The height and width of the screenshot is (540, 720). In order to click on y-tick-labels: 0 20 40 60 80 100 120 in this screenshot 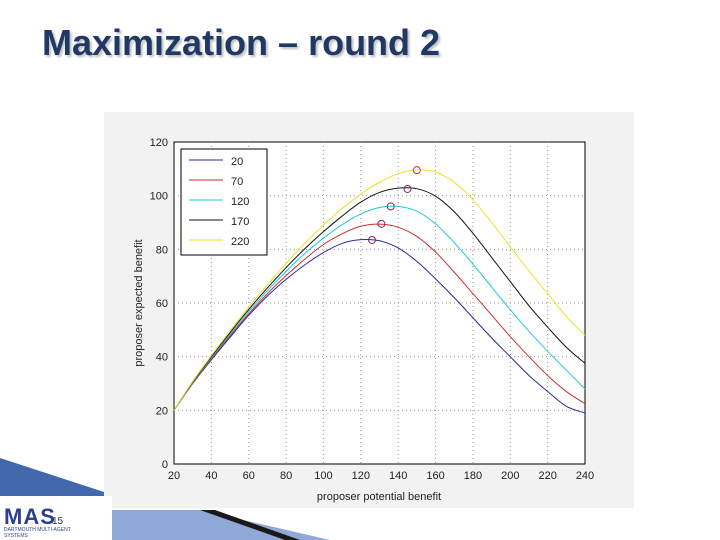, I will do `click(159, 304)`.